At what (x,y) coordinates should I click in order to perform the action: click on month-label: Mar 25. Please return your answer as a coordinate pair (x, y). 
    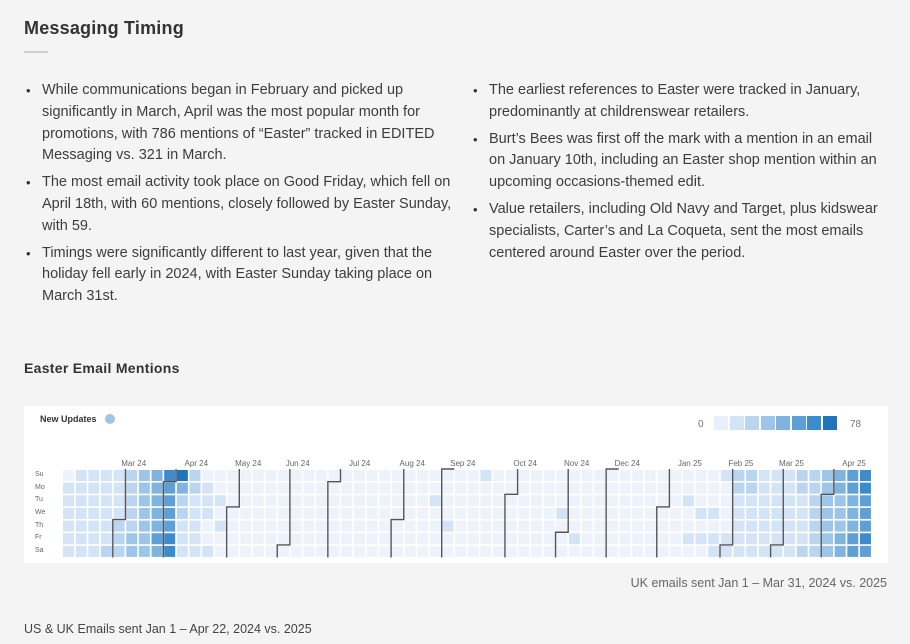
    Looking at the image, I should click on (791, 463).